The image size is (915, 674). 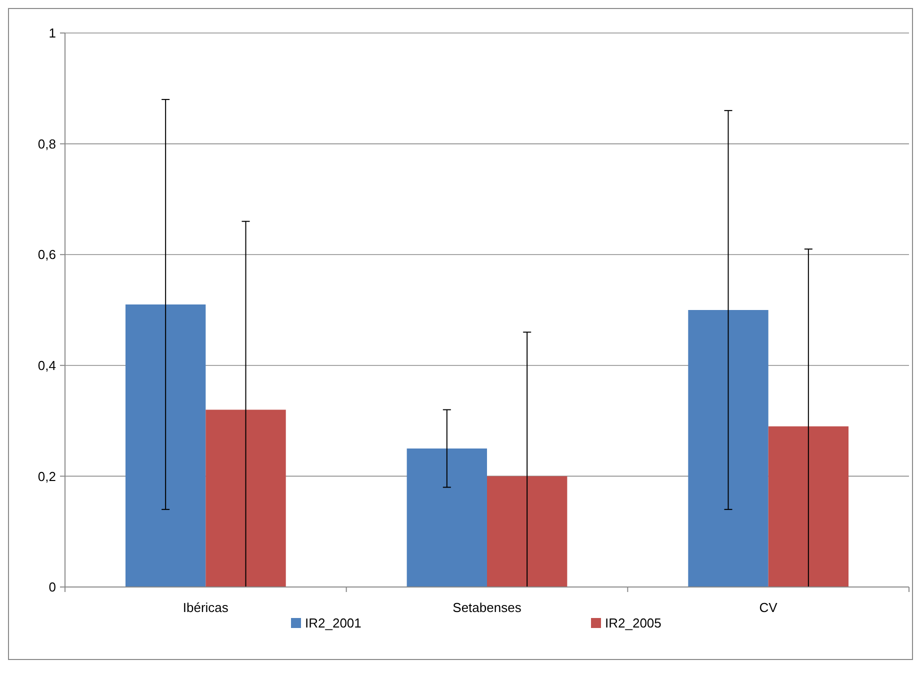 I want to click on y-tick-label: 0,6, so click(x=47, y=254).